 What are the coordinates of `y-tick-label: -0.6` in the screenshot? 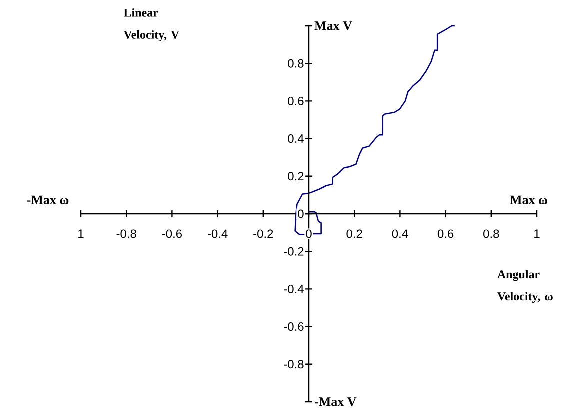 It's located at (294, 327).